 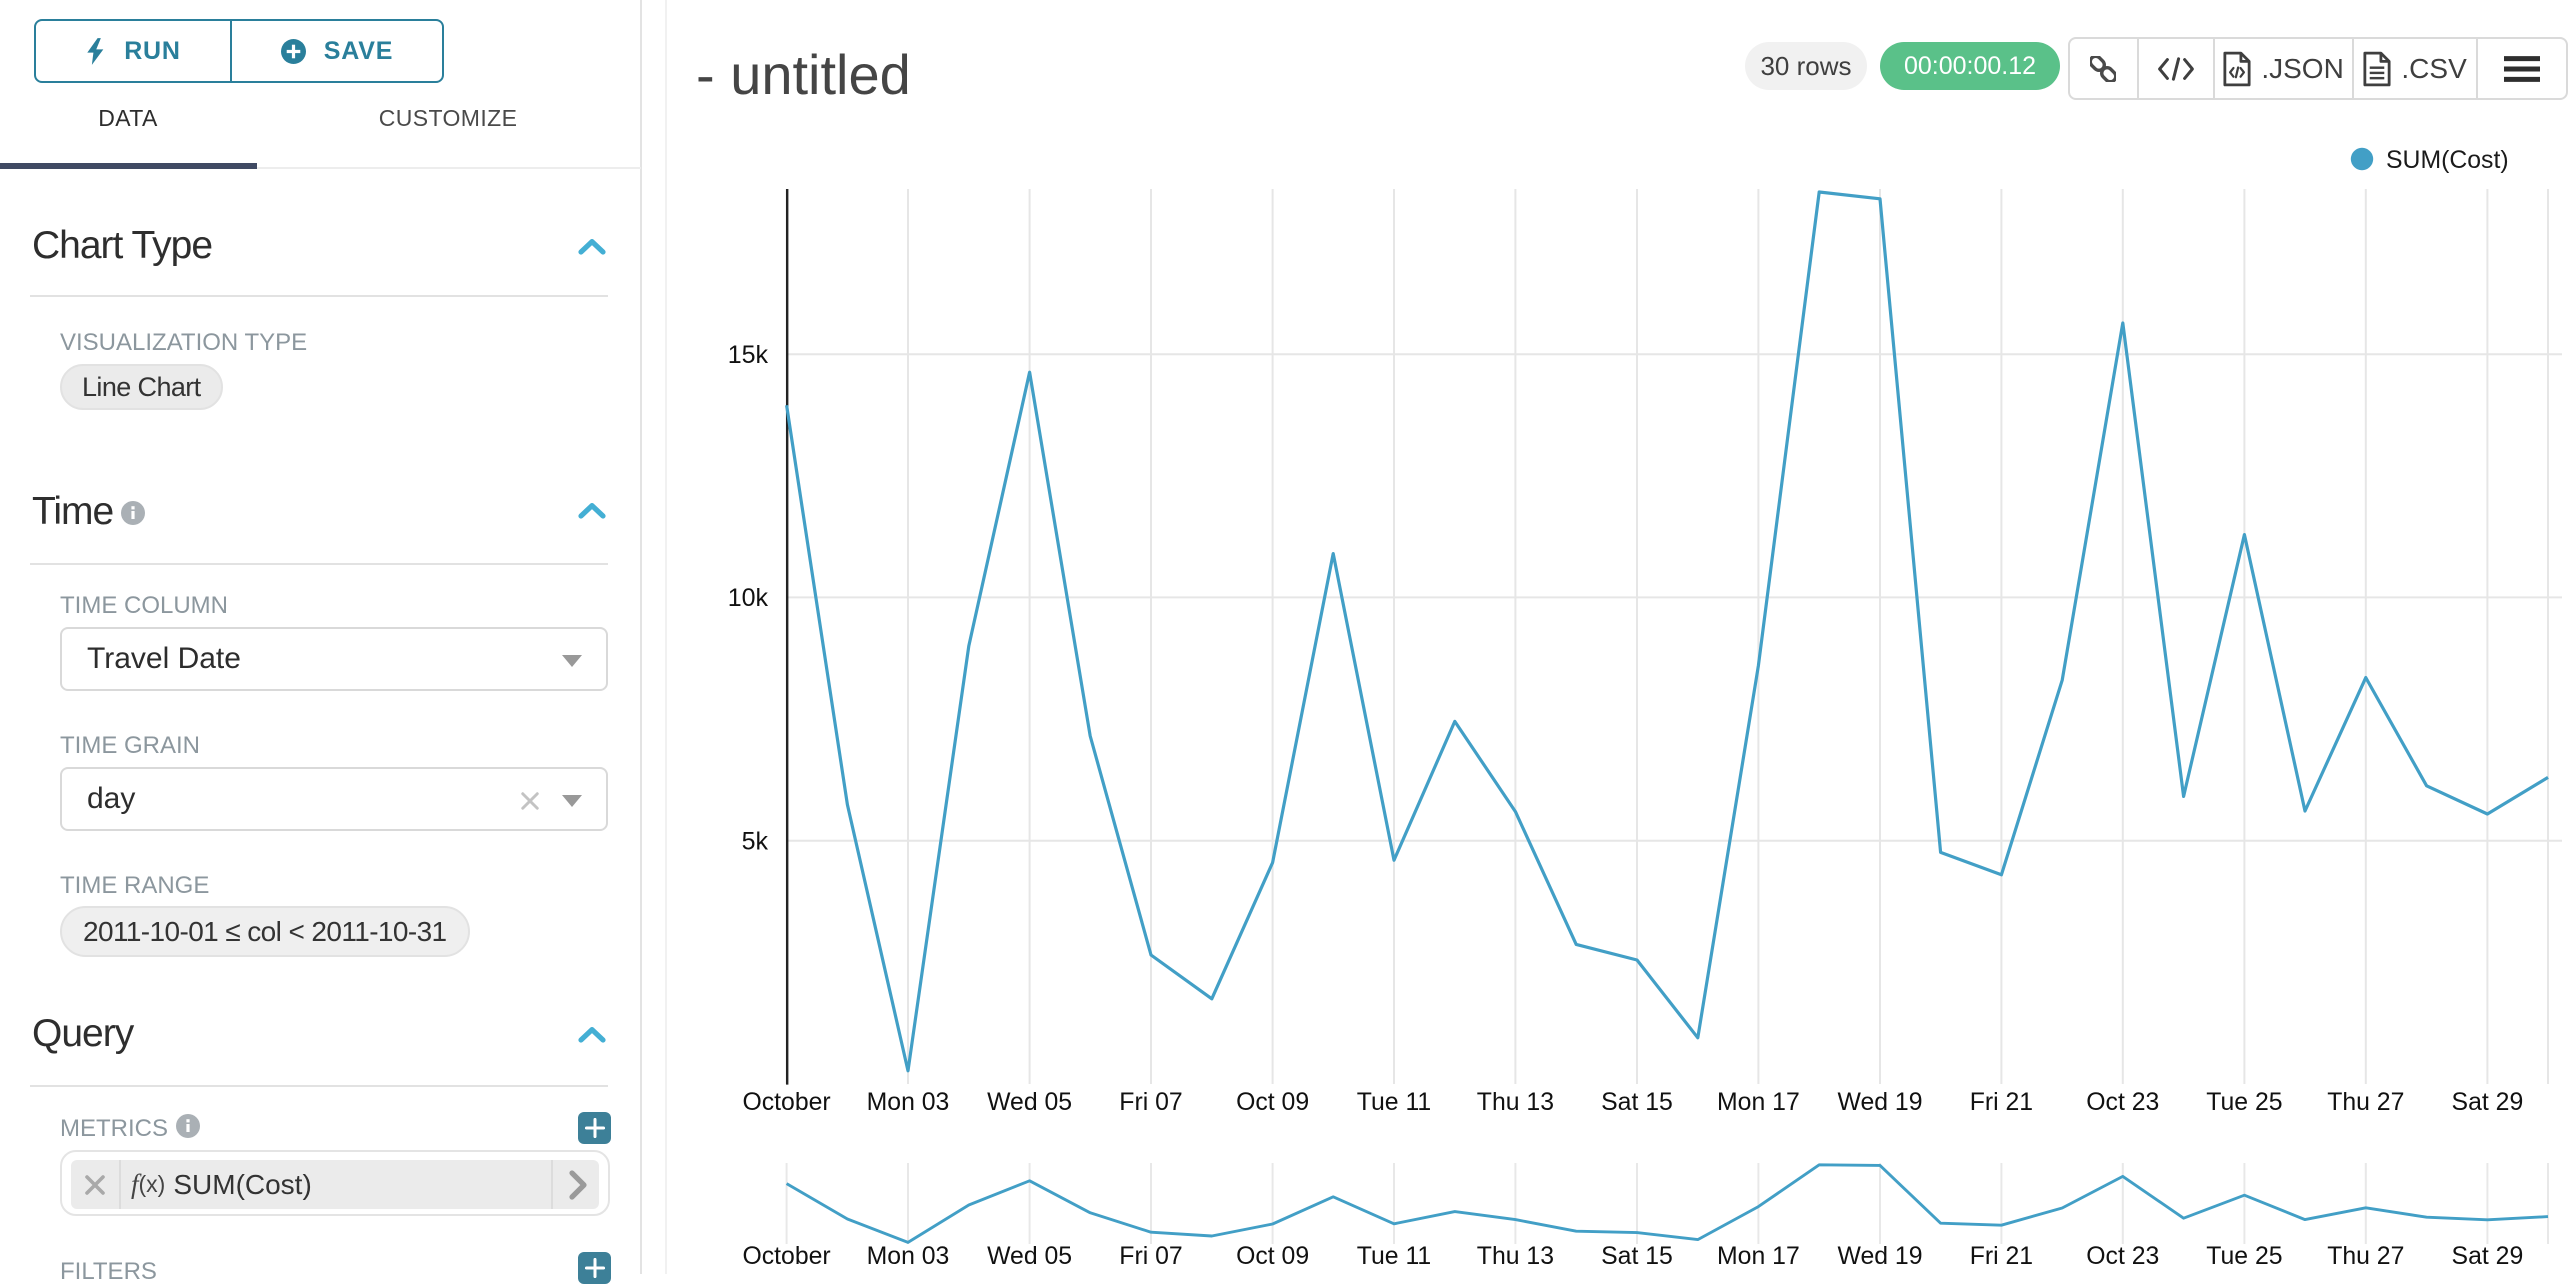 What do you see at coordinates (748, 355) in the screenshot?
I see `svg-text: 15k` at bounding box center [748, 355].